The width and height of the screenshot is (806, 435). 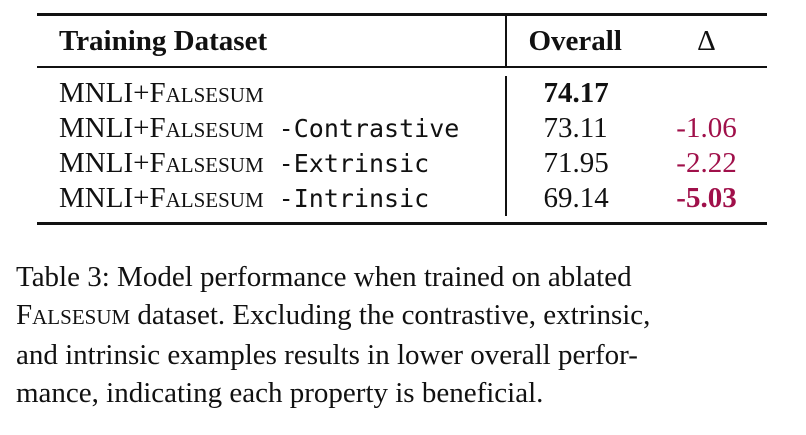 I want to click on bottom-rule, so click(x=402, y=223).